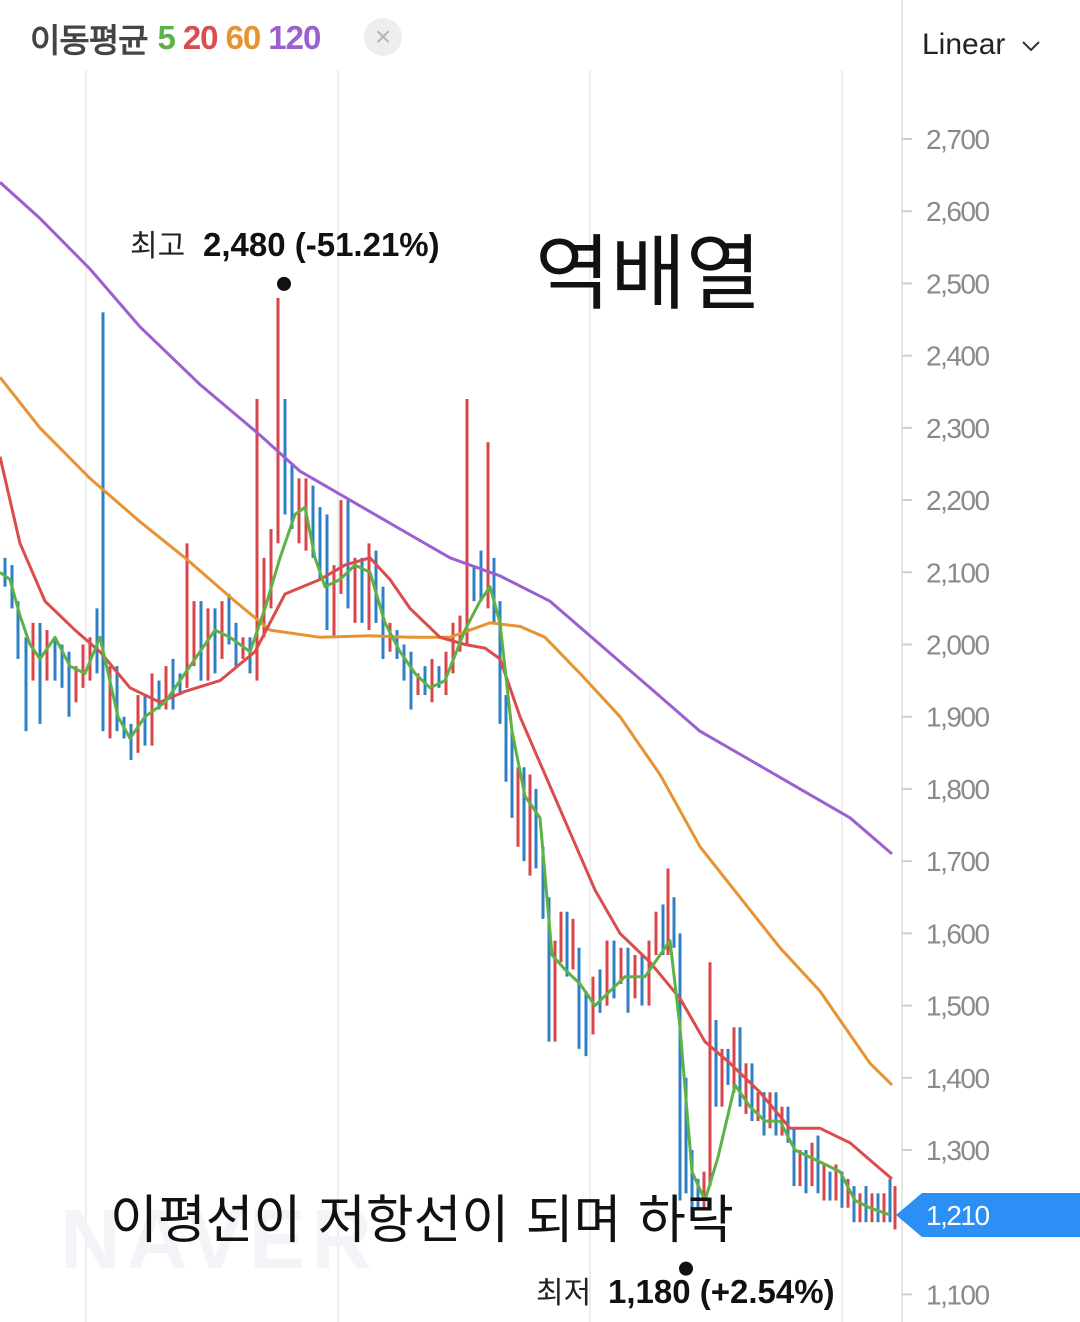 The image size is (1080, 1322). I want to click on y-tick-label: 1,500, so click(957, 1006).